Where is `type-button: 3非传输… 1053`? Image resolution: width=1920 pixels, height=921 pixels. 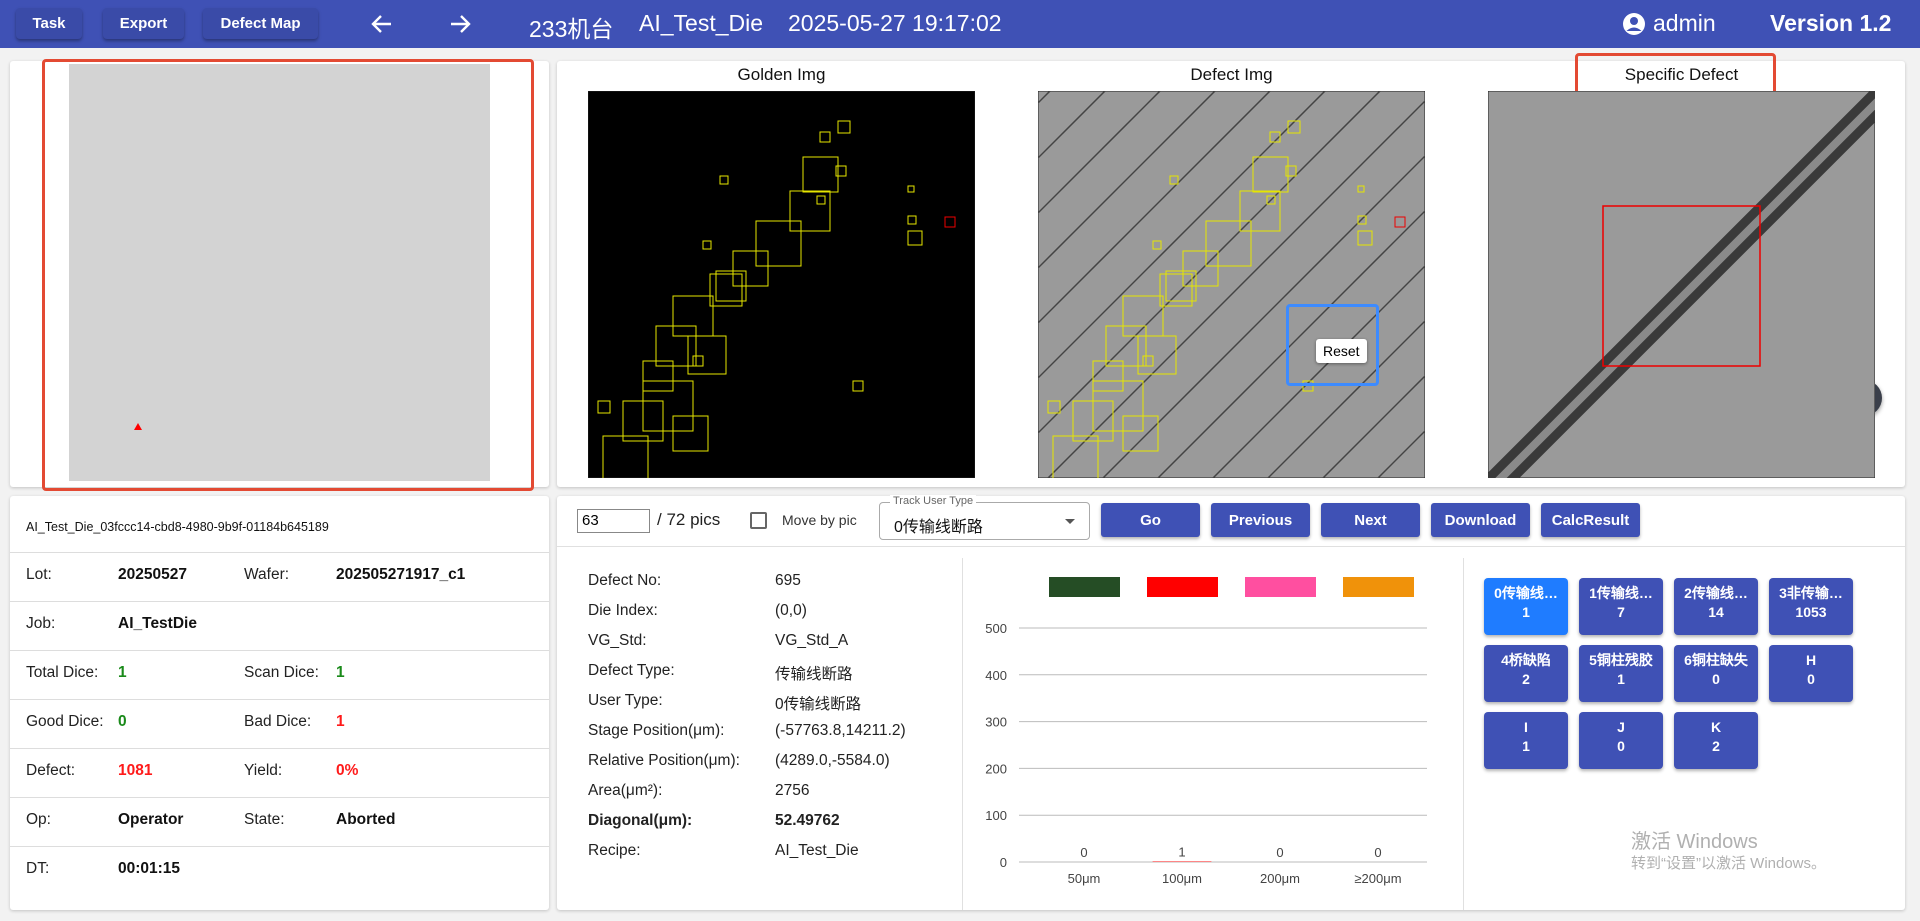 type-button: 3非传输… 1053 is located at coordinates (1811, 606).